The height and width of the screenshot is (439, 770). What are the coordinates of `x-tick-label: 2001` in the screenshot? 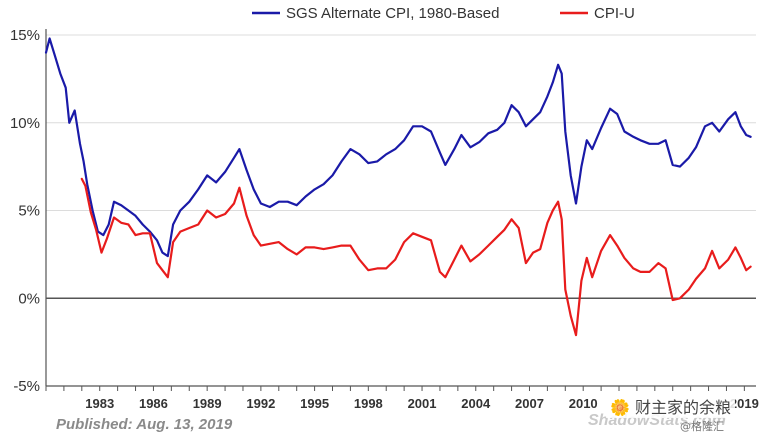 It's located at (422, 403).